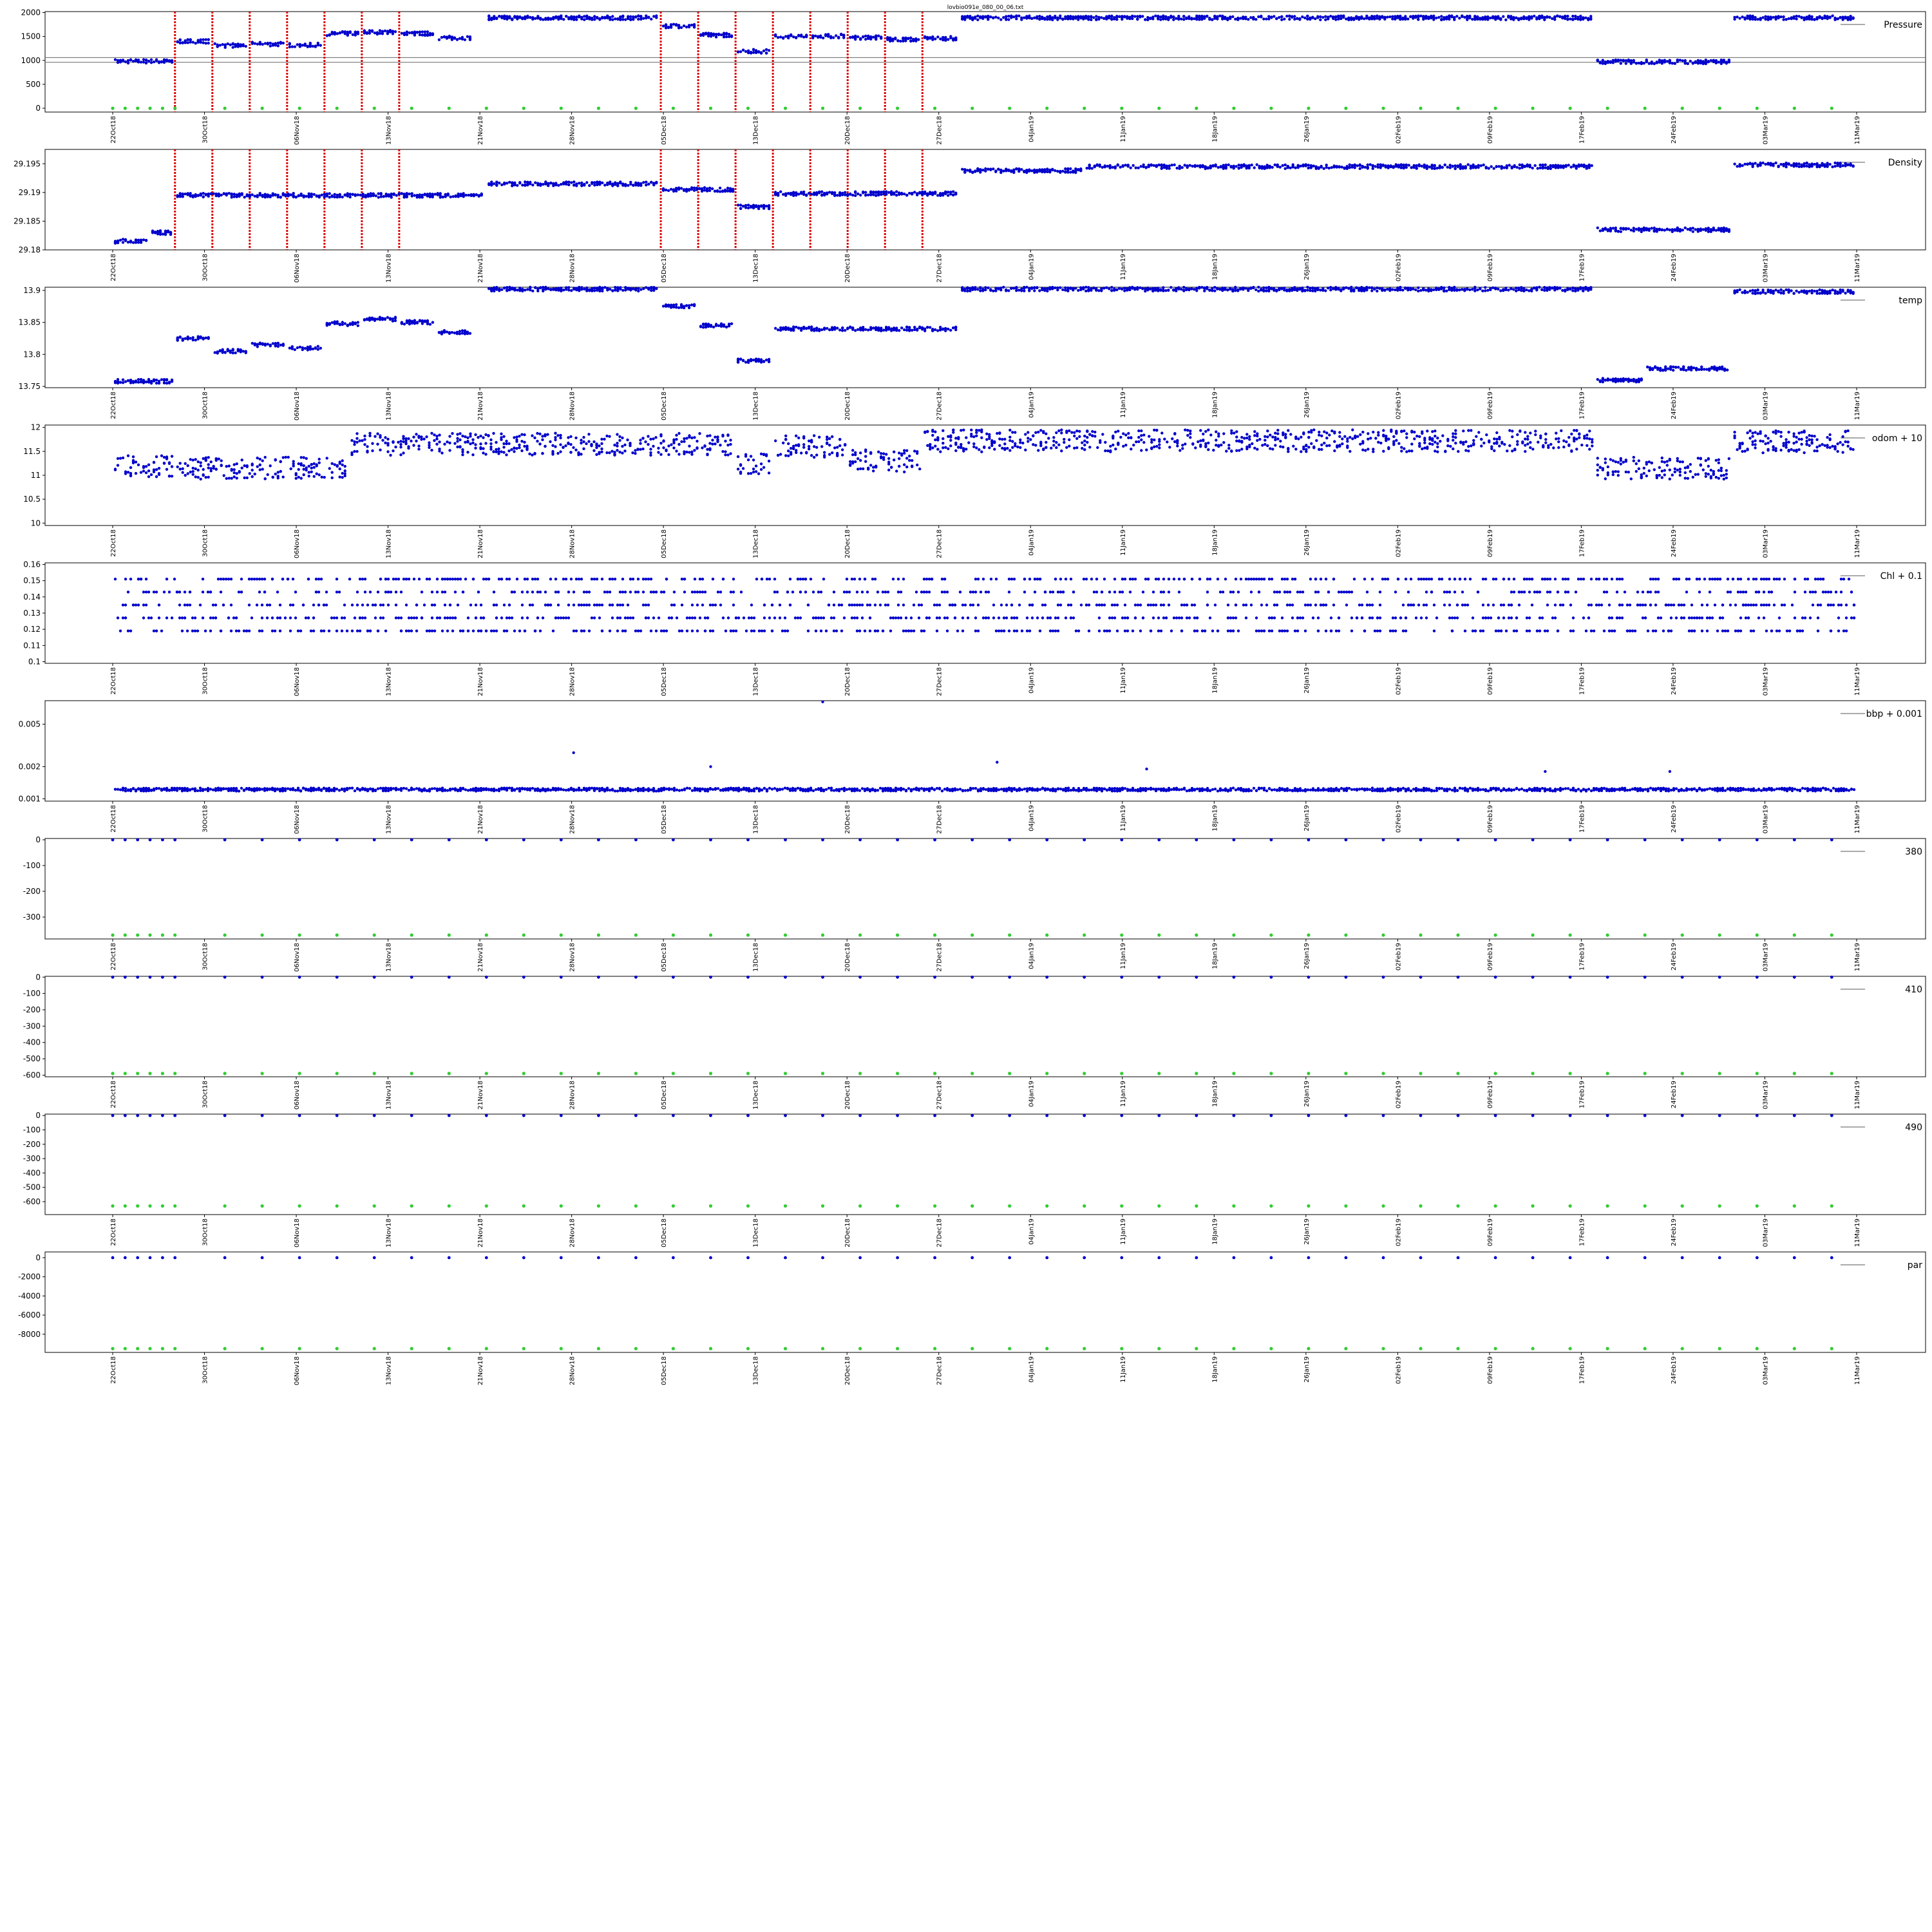 The width and height of the screenshot is (1932, 1932). What do you see at coordinates (206, 130) in the screenshot?
I see `x-tick-label: 30Oct18` at bounding box center [206, 130].